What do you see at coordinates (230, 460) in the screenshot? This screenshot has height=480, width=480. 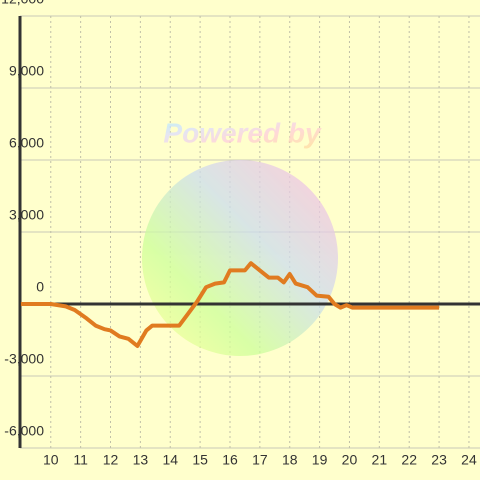 I see `x-tick-label: 16` at bounding box center [230, 460].